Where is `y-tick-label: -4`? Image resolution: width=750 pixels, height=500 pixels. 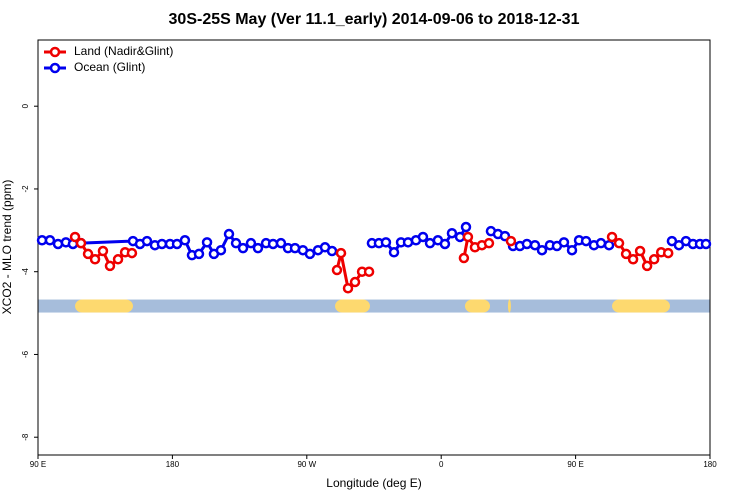
y-tick-label: -4 is located at coordinates (25, 272).